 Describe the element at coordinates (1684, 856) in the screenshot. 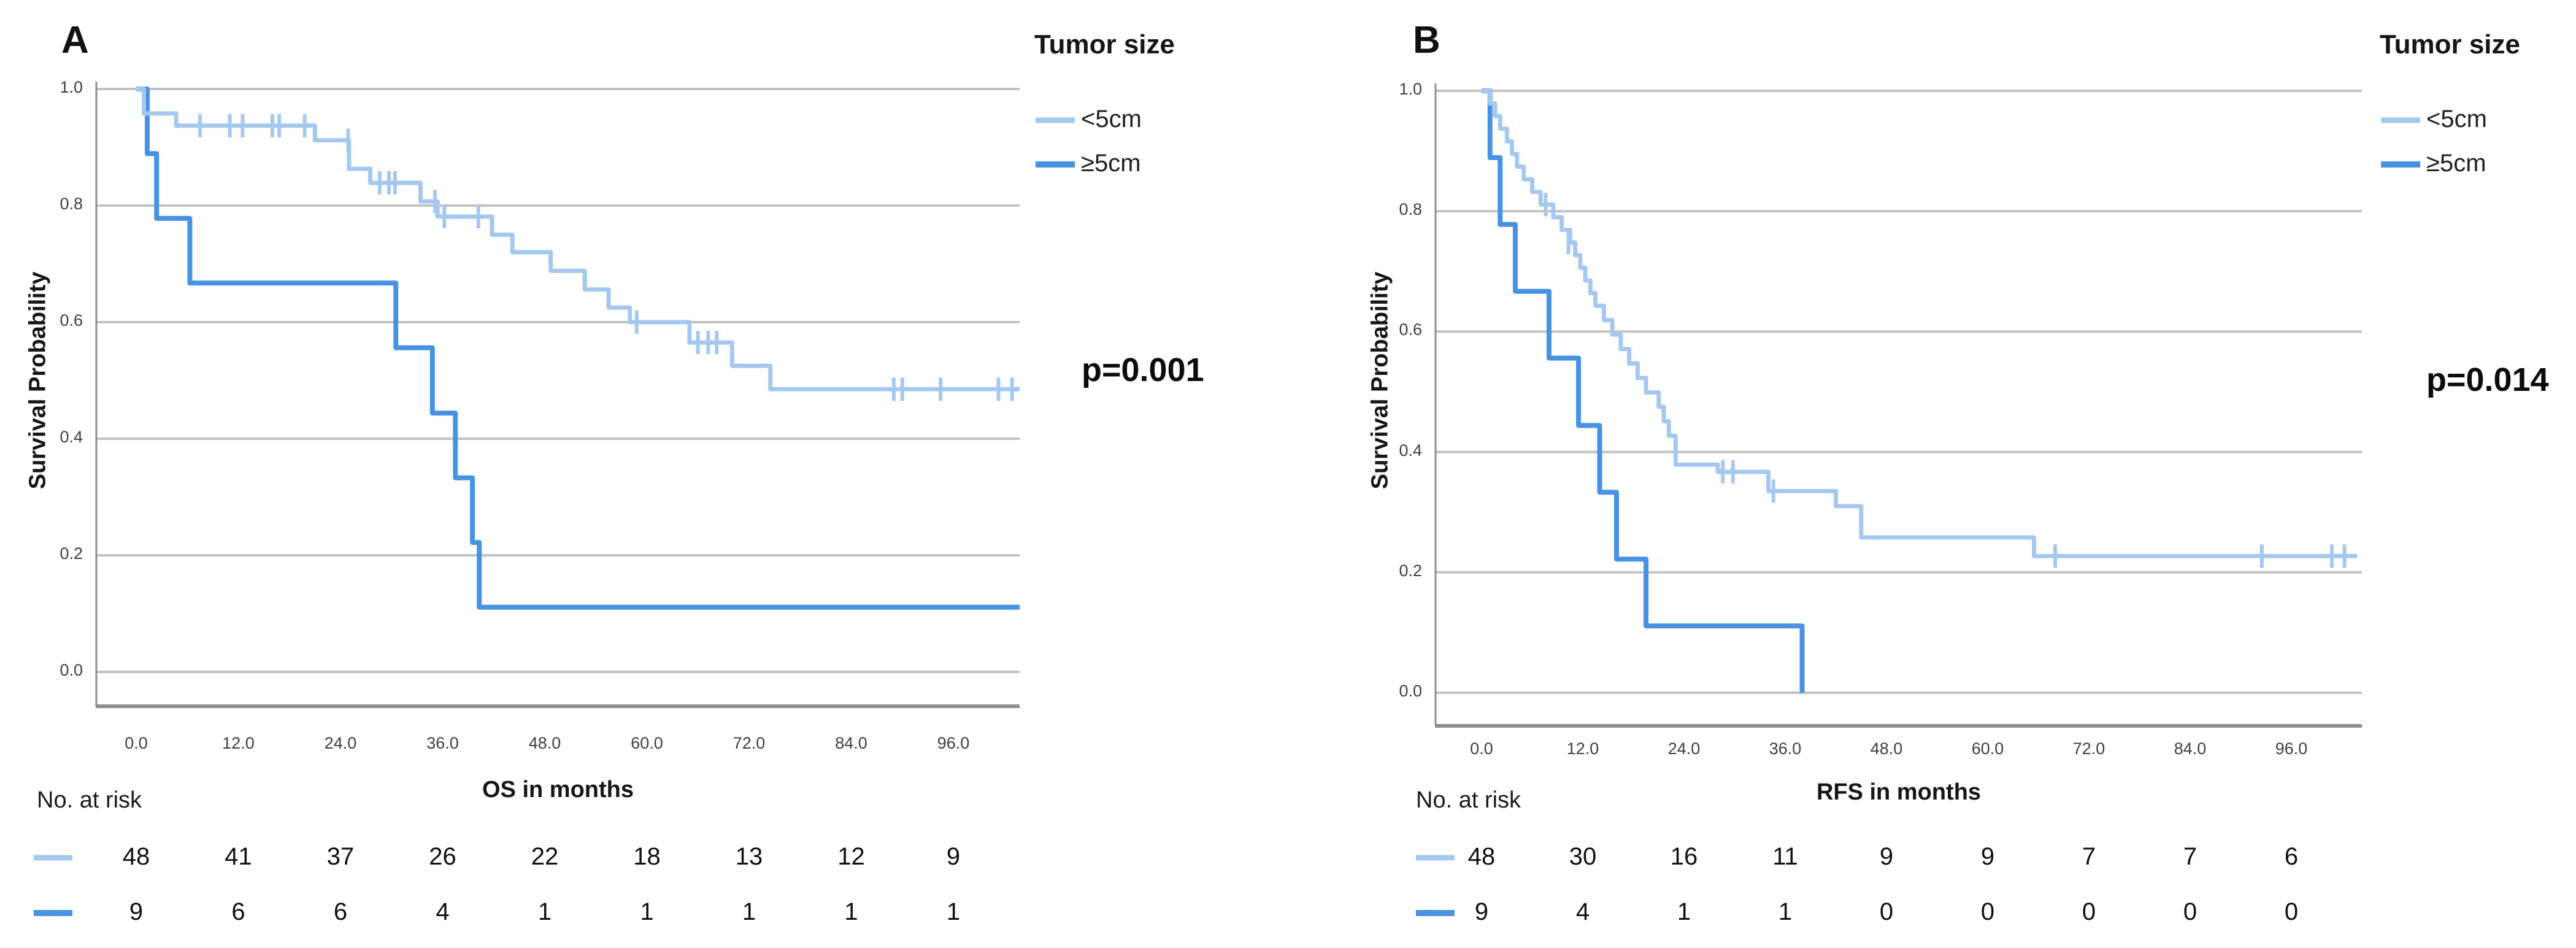

I see `risk-count: 16` at that location.